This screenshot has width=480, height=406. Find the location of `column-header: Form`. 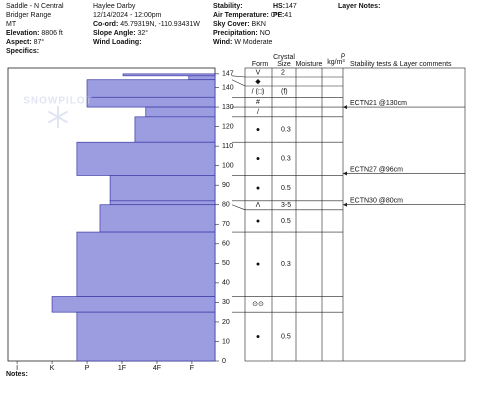

column-header: Form is located at coordinates (260, 64).